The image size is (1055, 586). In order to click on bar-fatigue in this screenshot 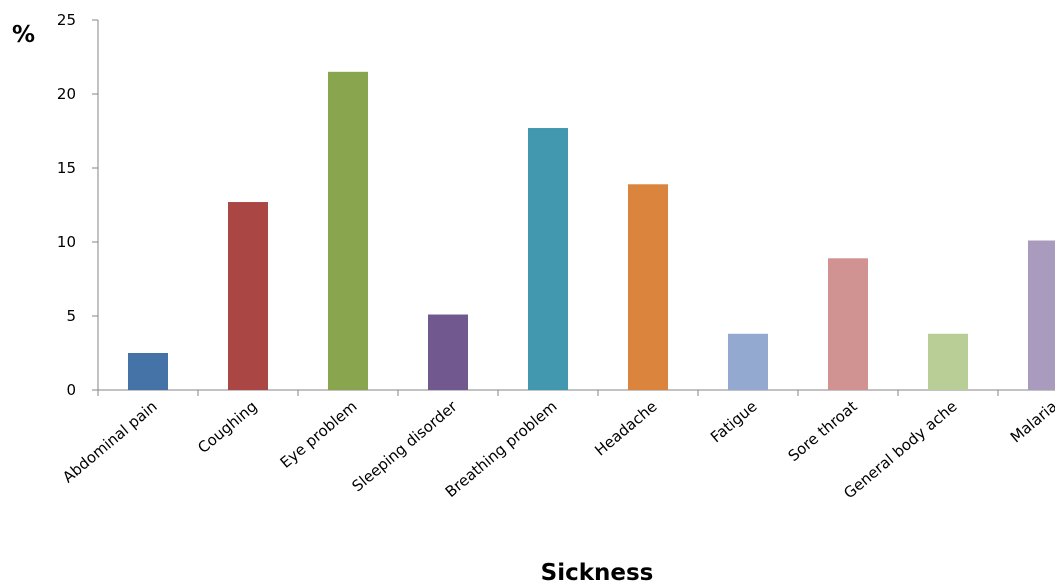, I will do `click(748, 361)`.